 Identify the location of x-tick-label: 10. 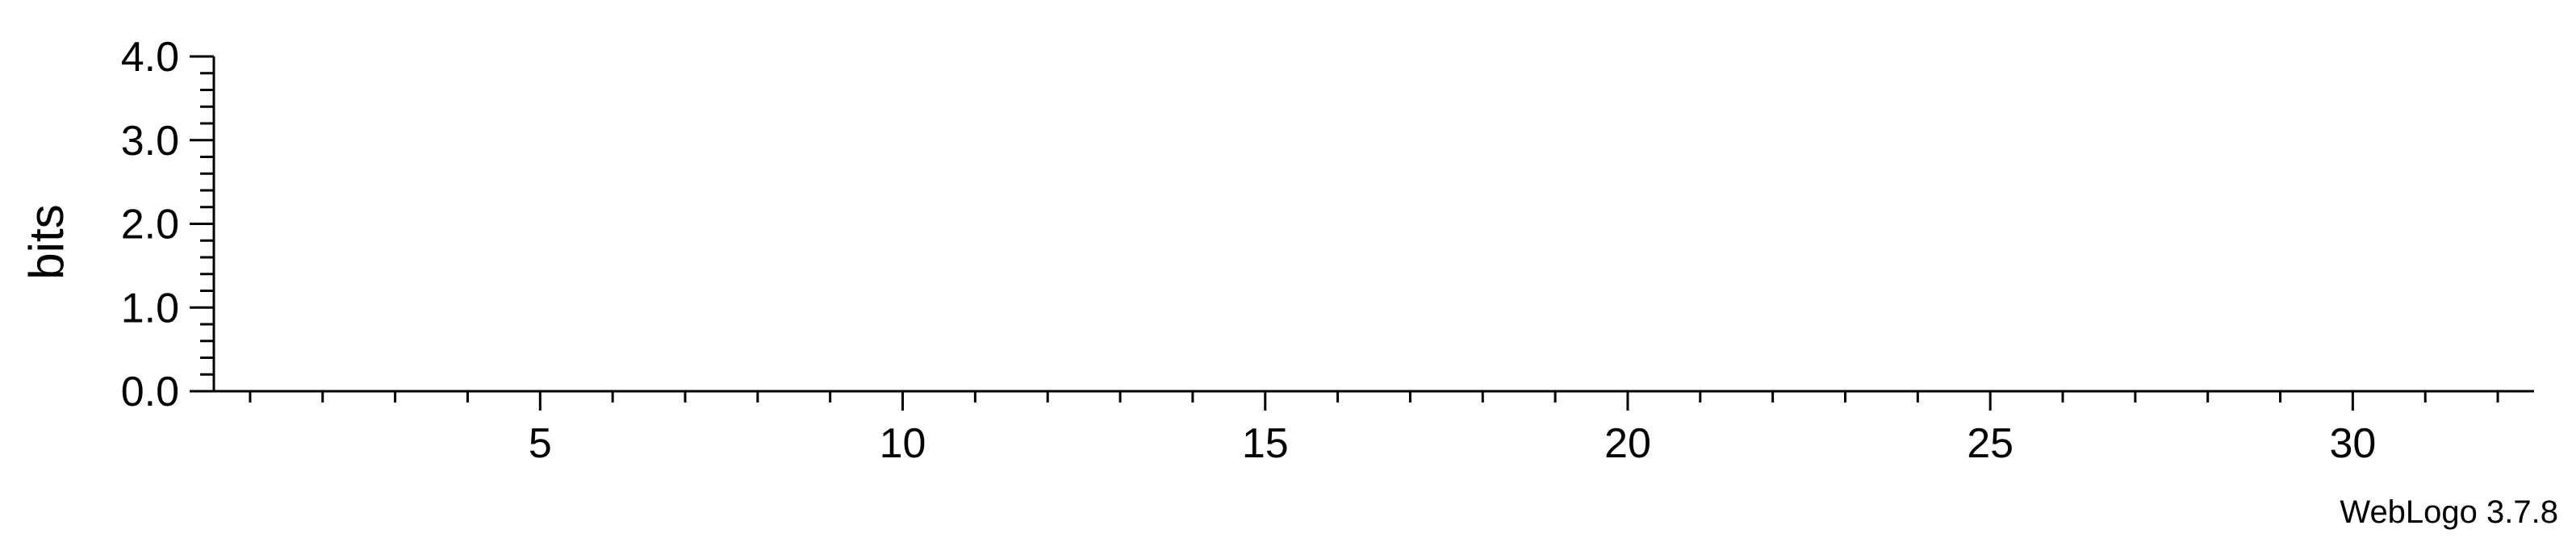
(903, 443).